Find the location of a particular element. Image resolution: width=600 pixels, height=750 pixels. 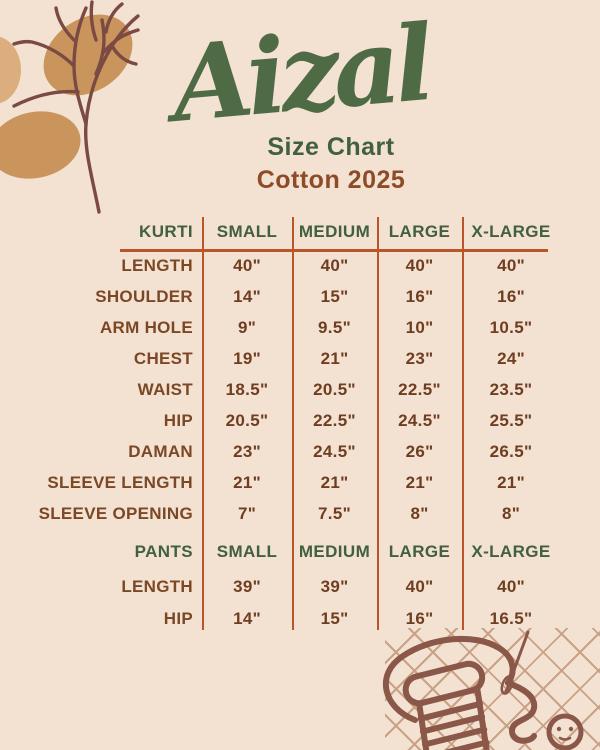

thread-icon is located at coordinates (460, 689).